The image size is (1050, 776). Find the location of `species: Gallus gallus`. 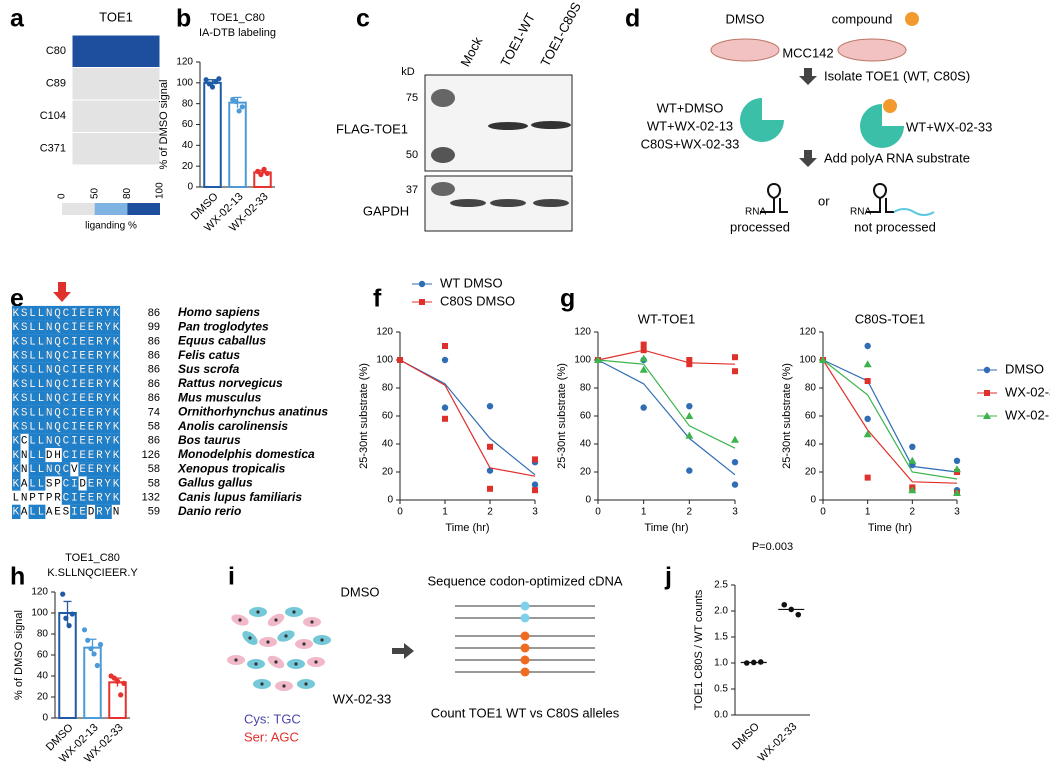

species: Gallus gallus is located at coordinates (215, 483).